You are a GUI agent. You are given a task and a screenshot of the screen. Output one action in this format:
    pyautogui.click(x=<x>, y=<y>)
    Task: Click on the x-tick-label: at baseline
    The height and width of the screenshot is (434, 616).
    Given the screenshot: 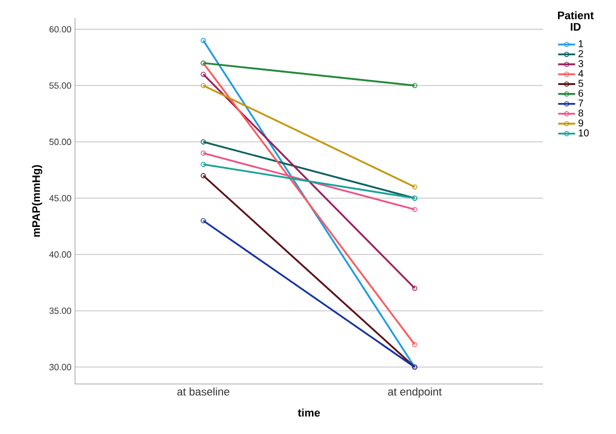 What is the action you would take?
    pyautogui.click(x=203, y=392)
    